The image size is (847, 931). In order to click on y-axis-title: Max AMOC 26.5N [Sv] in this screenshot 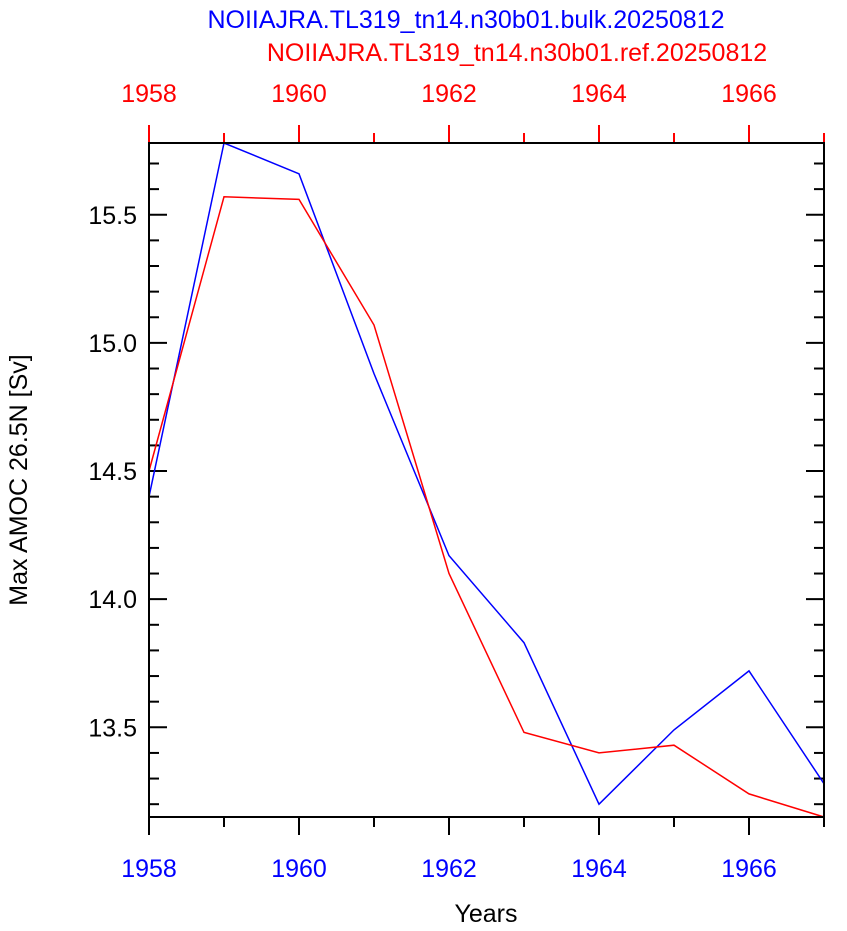, I will do `click(19, 479)`.